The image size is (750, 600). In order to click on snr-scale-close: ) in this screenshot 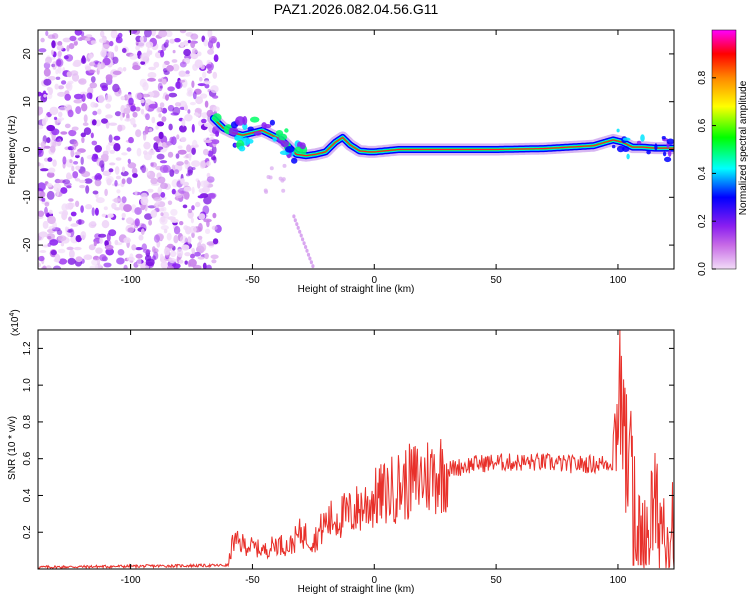, I will do `click(15, 310)`.